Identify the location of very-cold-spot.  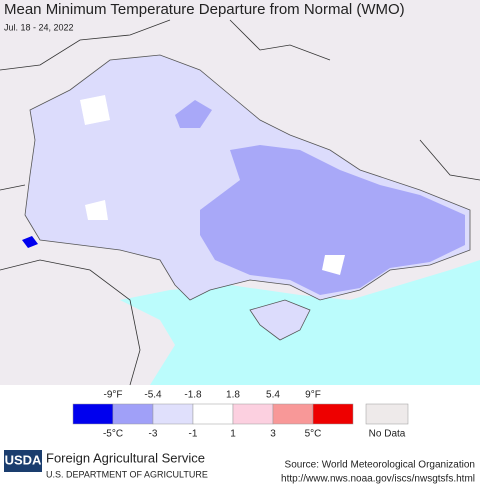
(30, 242).